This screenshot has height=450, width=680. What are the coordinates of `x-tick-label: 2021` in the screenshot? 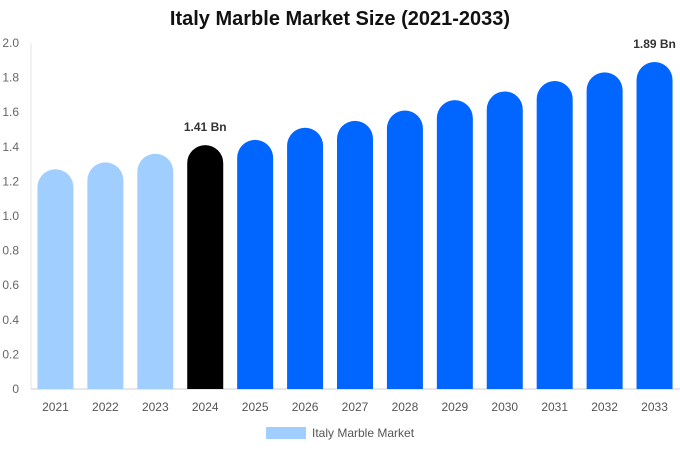 It's located at (55, 407).